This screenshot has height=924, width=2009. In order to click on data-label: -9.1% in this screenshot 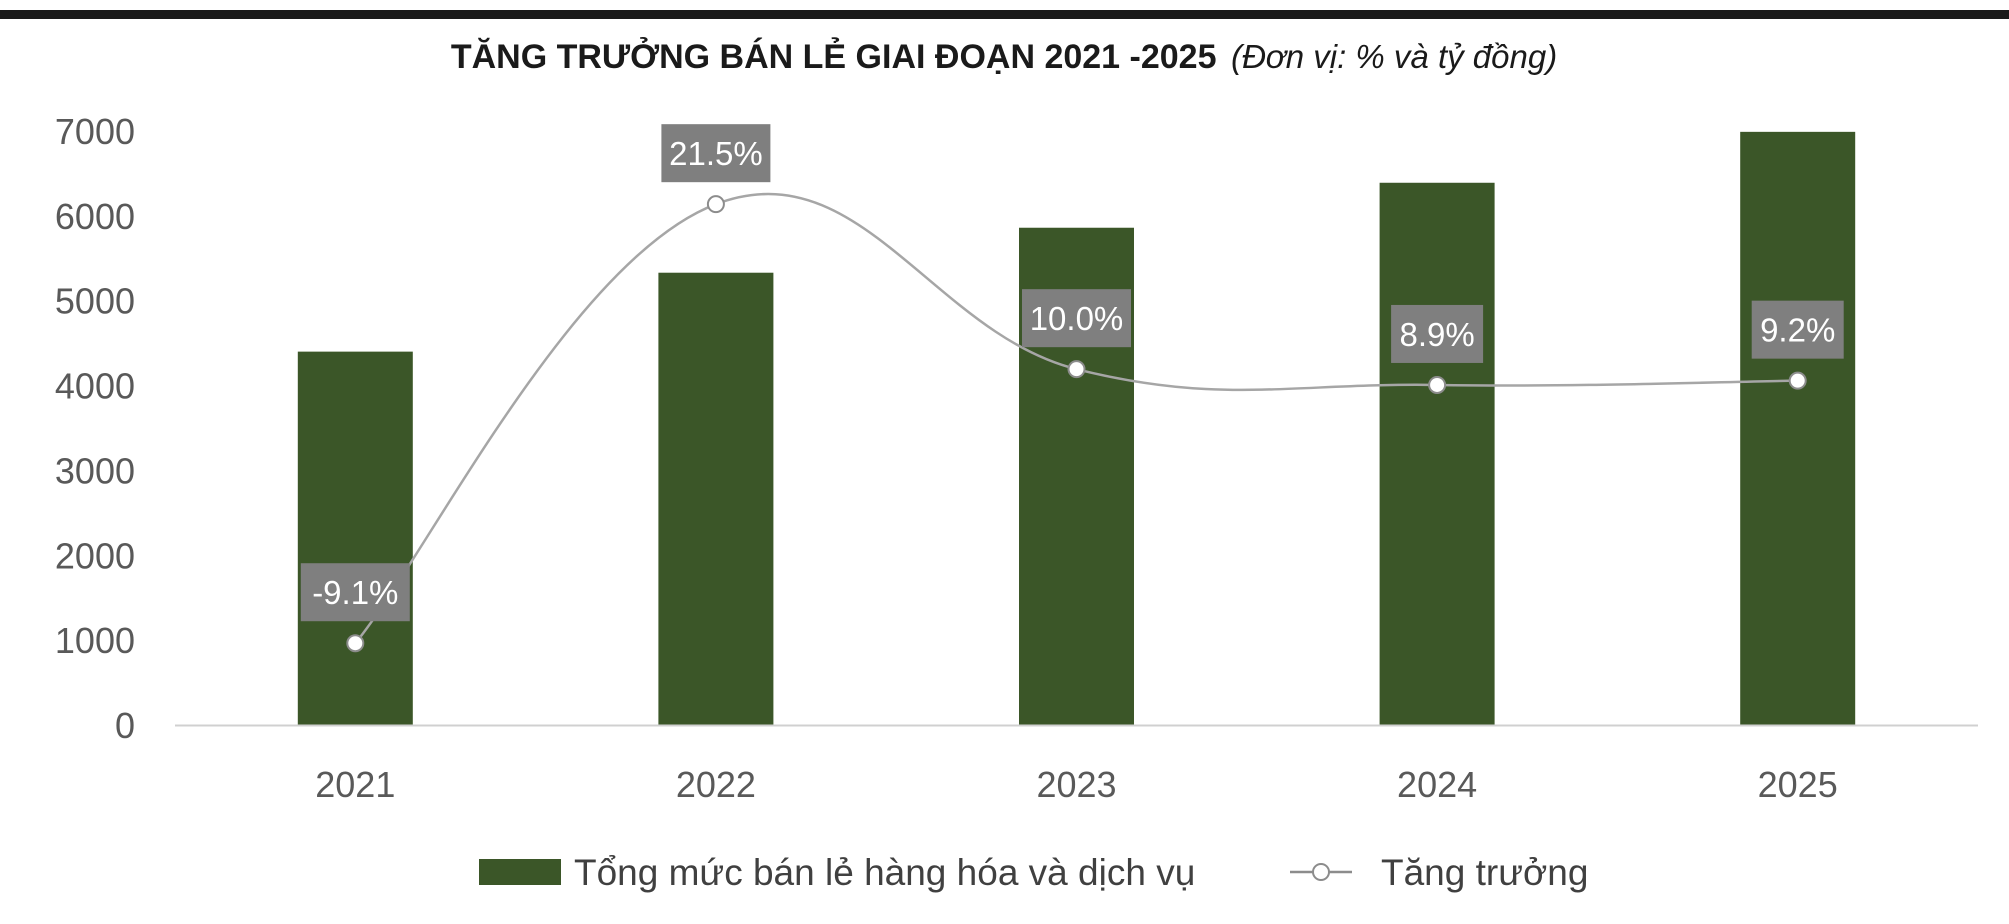, I will do `click(355, 592)`.